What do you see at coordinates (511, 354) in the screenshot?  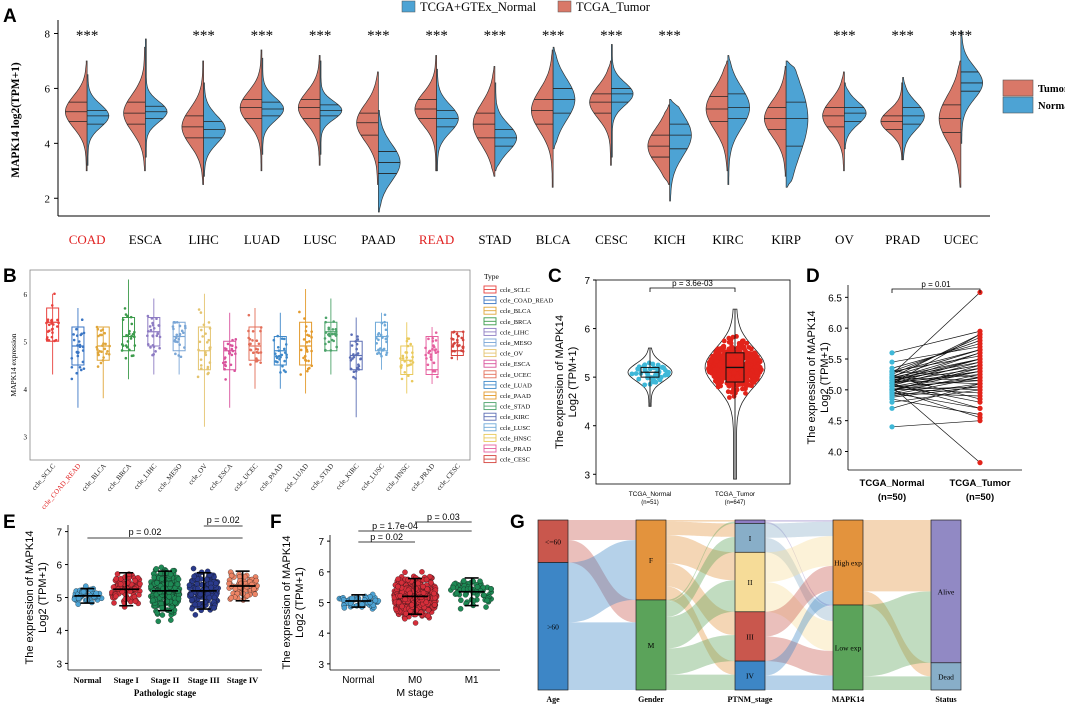 I see `b-legend-item: ccle_OV` at bounding box center [511, 354].